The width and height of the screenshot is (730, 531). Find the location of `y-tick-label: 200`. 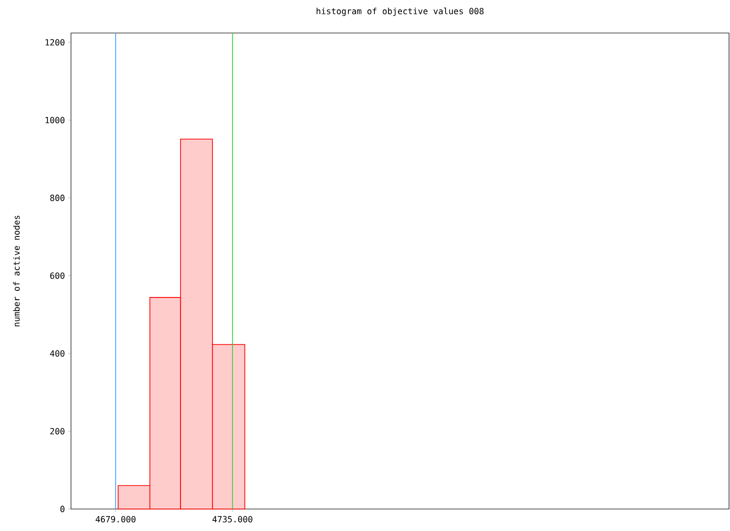

y-tick-label: 200 is located at coordinates (57, 431).